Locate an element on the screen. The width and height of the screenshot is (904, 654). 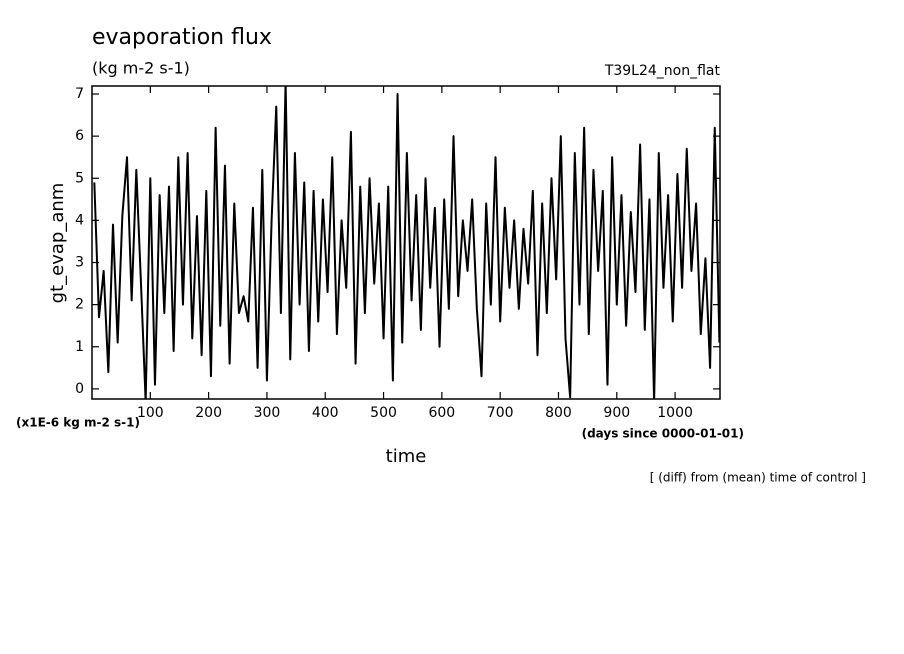
x-tick-label: 600 is located at coordinates (441, 413).